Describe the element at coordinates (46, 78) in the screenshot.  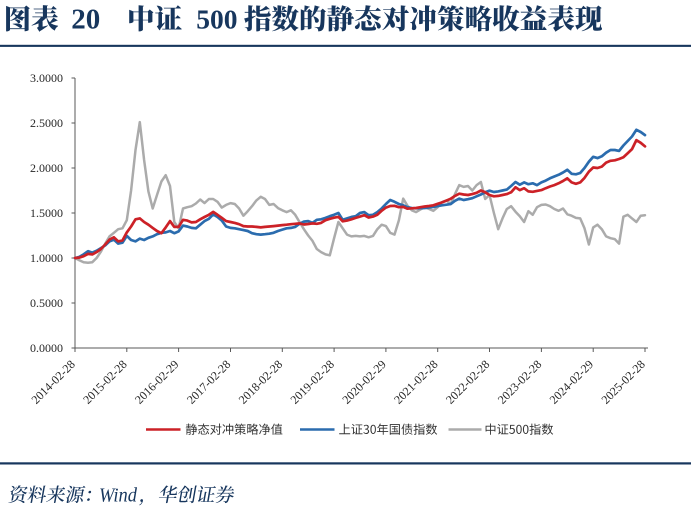
I see `svg-text: 3.0000` at that location.